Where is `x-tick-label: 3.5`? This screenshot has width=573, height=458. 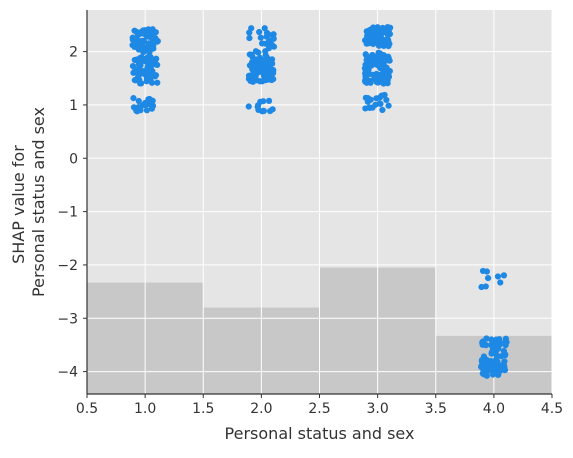
x-tick-label: 3.5 is located at coordinates (436, 409).